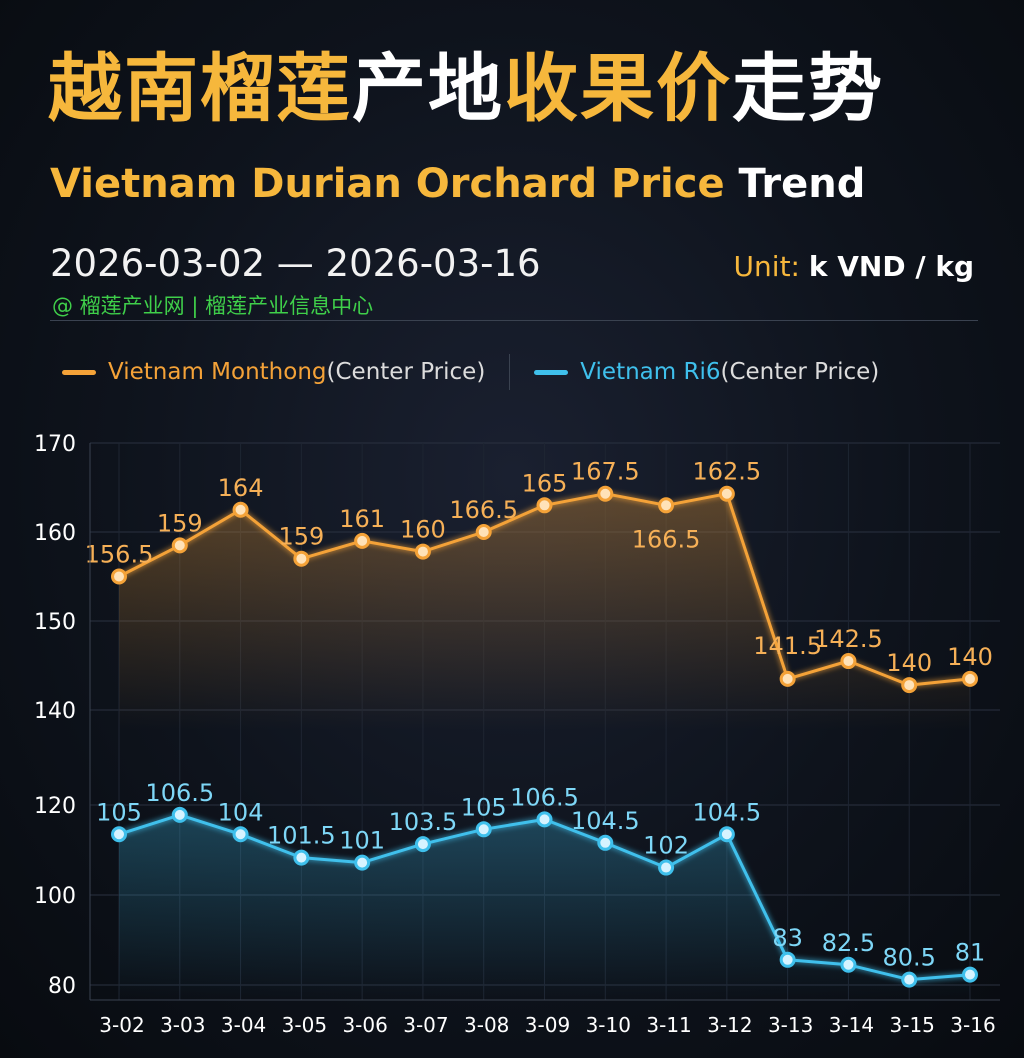 The height and width of the screenshot is (1058, 1024). Describe the element at coordinates (119, 555) in the screenshot. I see `data-label-monthong: 156.5` at that location.